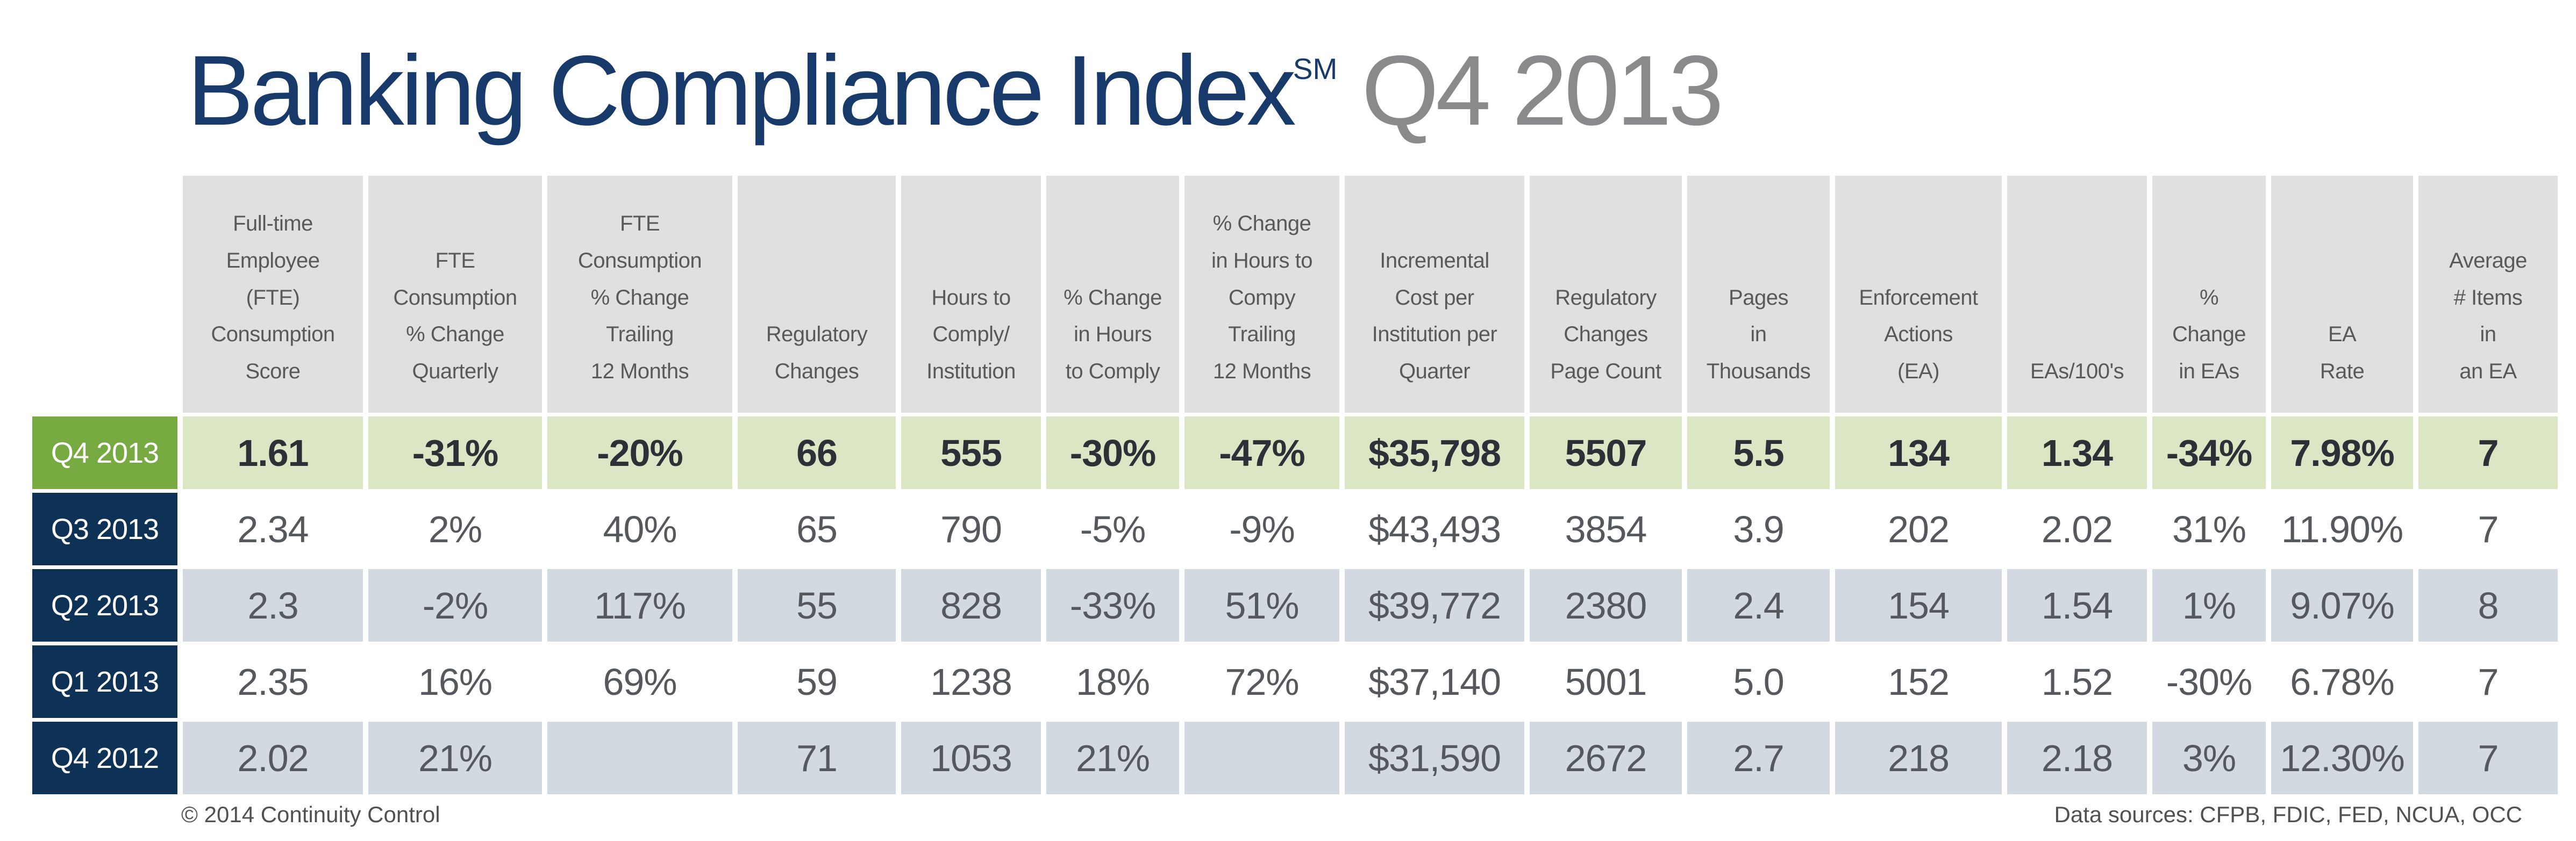  What do you see at coordinates (1606, 606) in the screenshot?
I see `table-cell-2-8: 2380` at bounding box center [1606, 606].